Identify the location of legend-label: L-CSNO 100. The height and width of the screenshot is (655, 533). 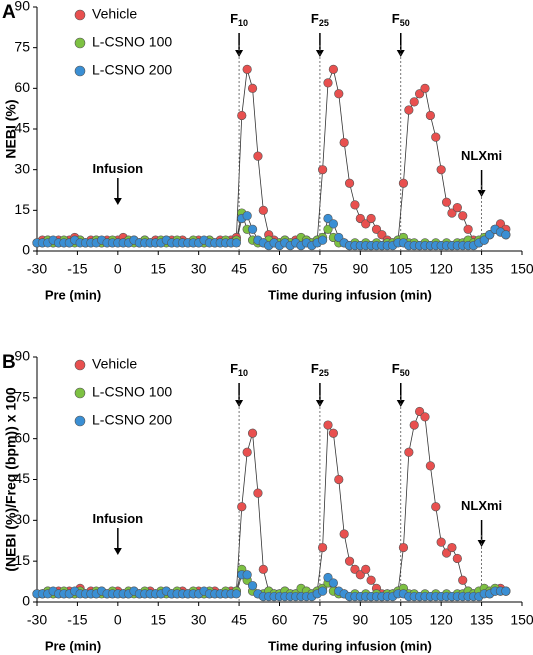
(132, 392).